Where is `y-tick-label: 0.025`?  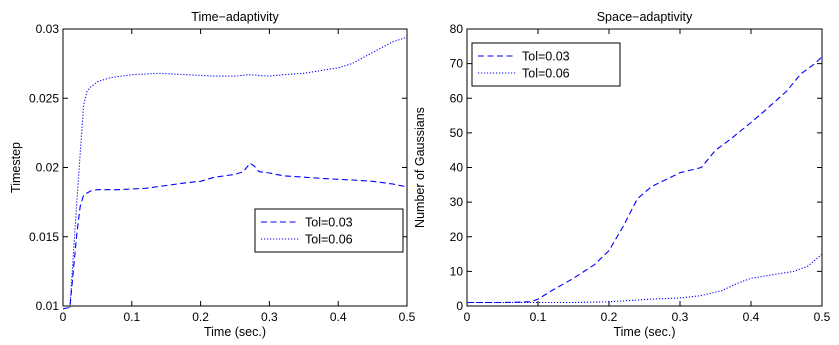 y-tick-label: 0.025 is located at coordinates (44, 98).